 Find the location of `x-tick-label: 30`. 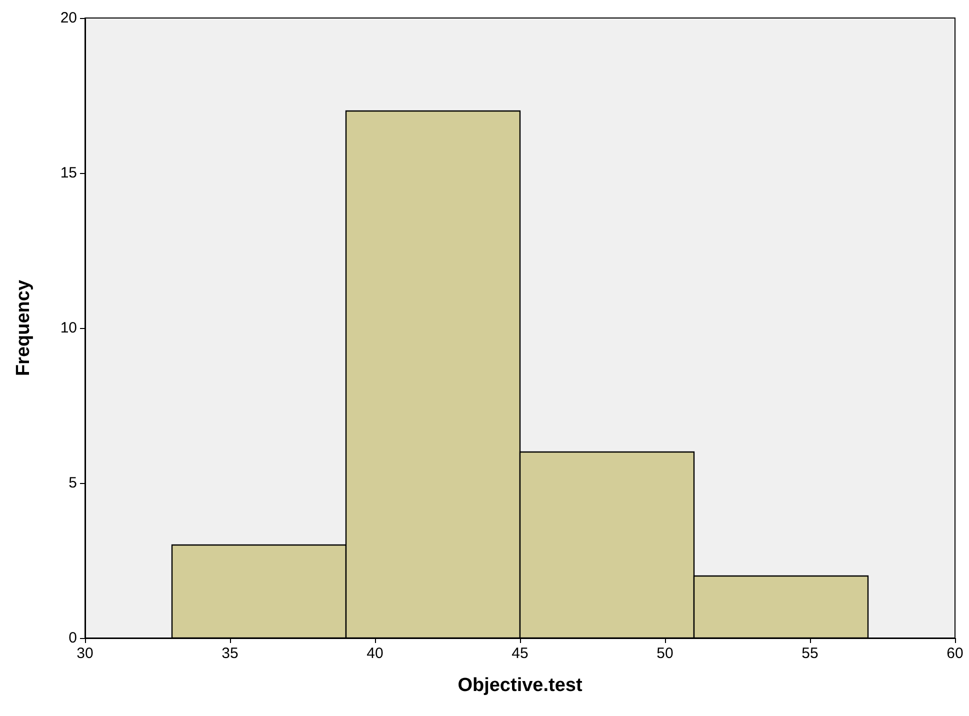

x-tick-label: 30 is located at coordinates (85, 653).